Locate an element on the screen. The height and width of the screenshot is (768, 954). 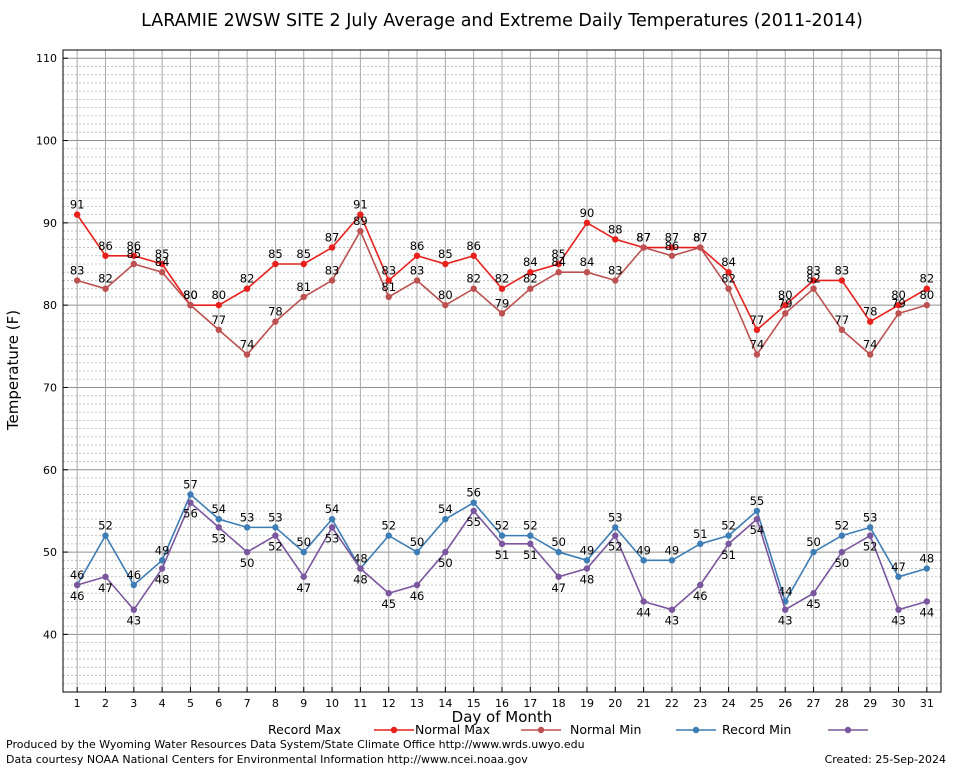
y-tick-label: 100 is located at coordinates (46, 141).